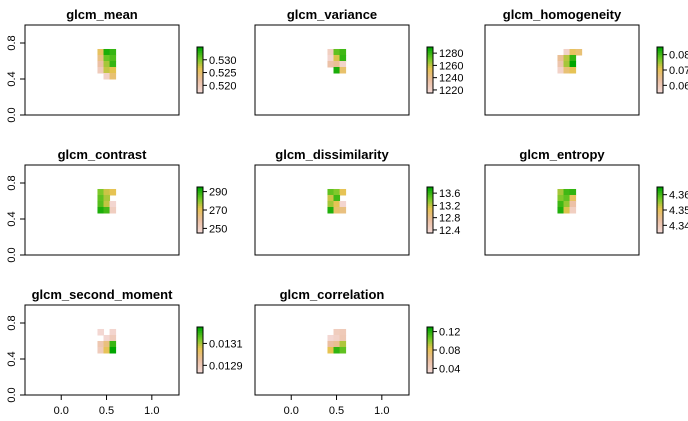 Image resolution: width=688 pixels, height=421 pixels. Describe the element at coordinates (200, 350) in the screenshot. I see `legend-bar-border` at that location.